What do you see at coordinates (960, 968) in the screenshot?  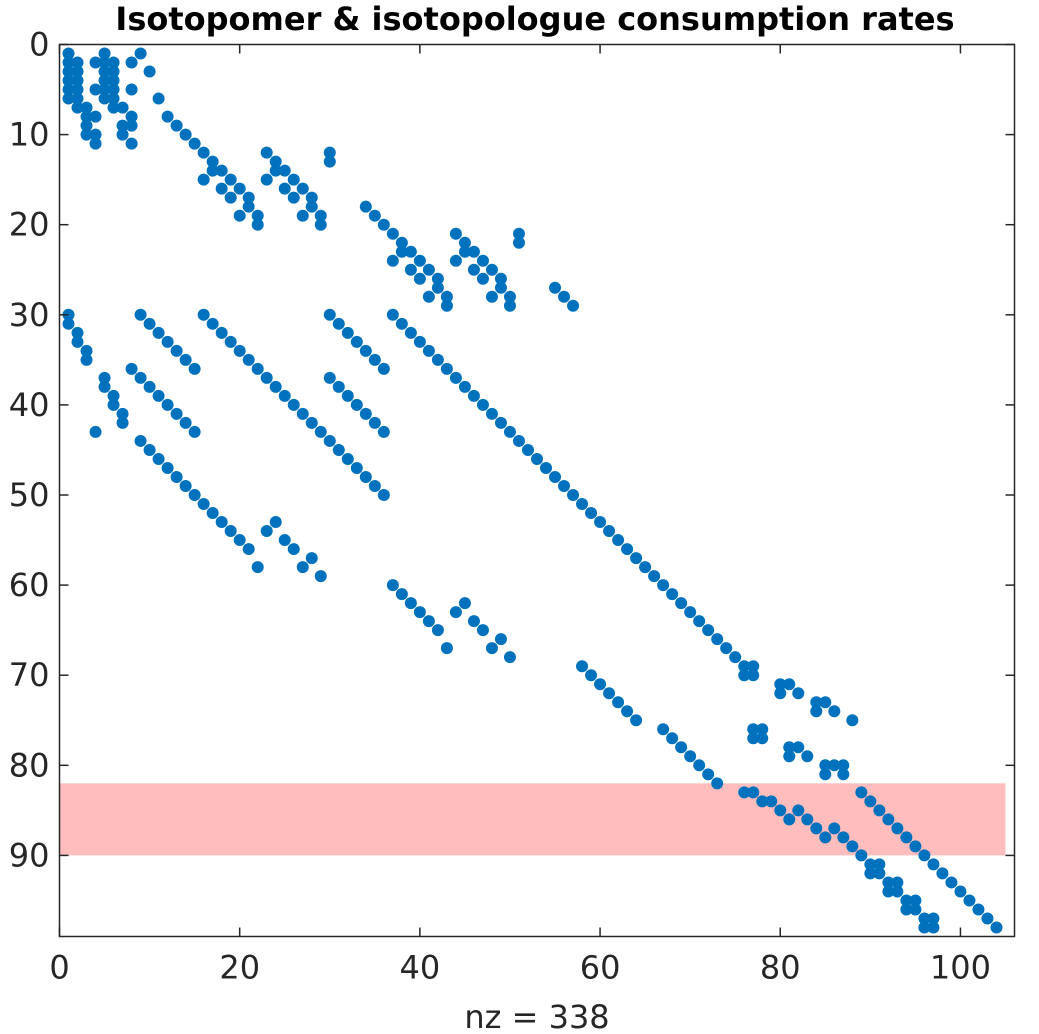 I see `x-tick-label: 100` at bounding box center [960, 968].